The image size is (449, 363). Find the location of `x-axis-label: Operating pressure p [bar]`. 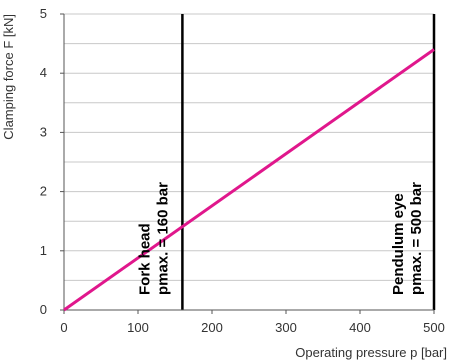

x-axis-label: Operating pressure p [bar] is located at coordinates (371, 352).